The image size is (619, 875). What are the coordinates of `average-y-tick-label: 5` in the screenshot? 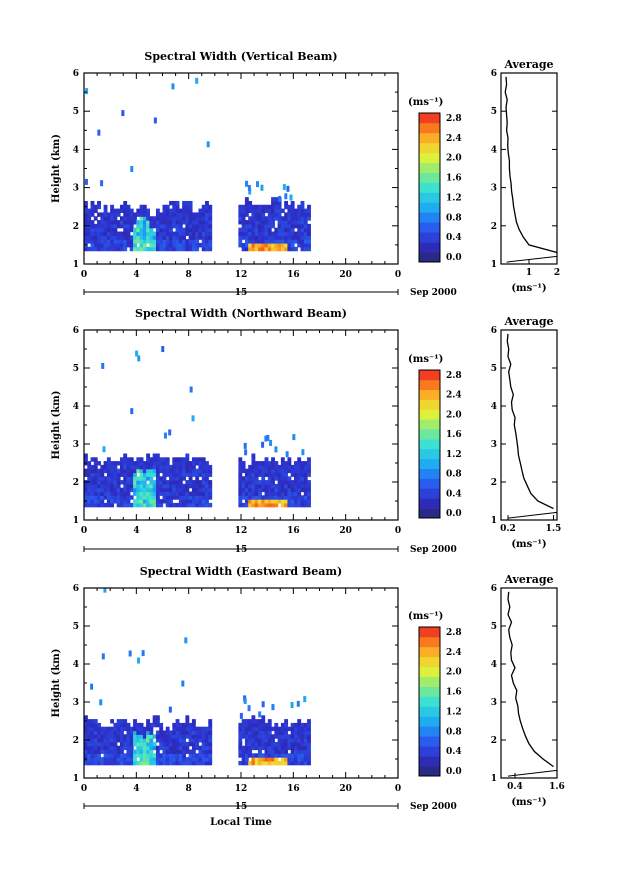 It's located at (494, 112).